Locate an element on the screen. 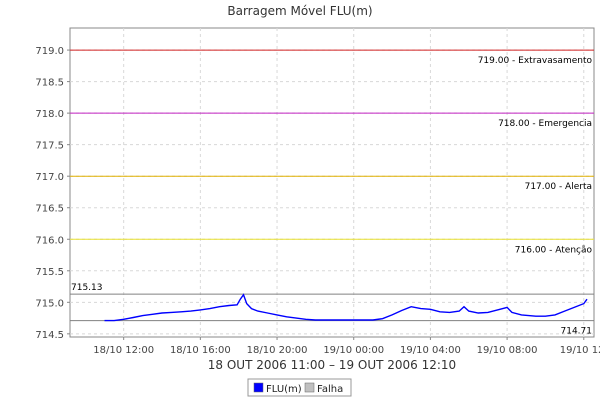 The width and height of the screenshot is (600, 400). y-tick-label: 718.5 is located at coordinates (49, 83).